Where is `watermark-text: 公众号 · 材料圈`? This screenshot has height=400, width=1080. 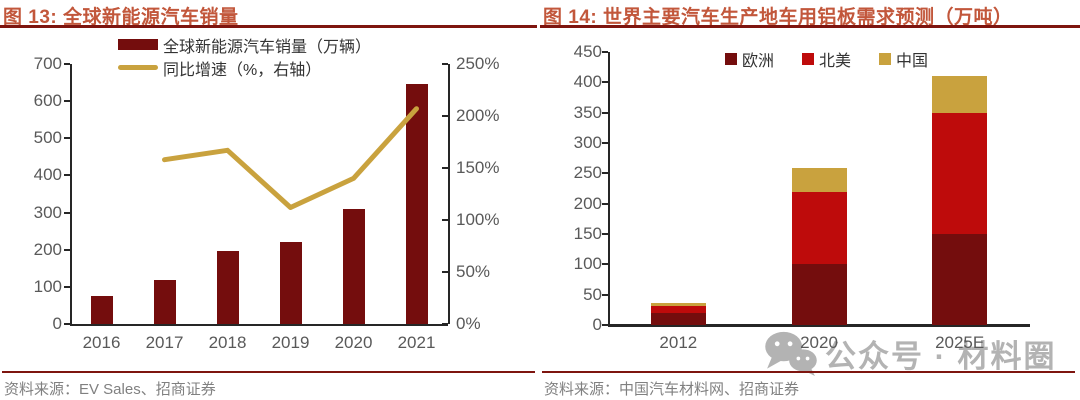
watermark-text: 公众号 · 材料圈 is located at coordinates (941, 356).